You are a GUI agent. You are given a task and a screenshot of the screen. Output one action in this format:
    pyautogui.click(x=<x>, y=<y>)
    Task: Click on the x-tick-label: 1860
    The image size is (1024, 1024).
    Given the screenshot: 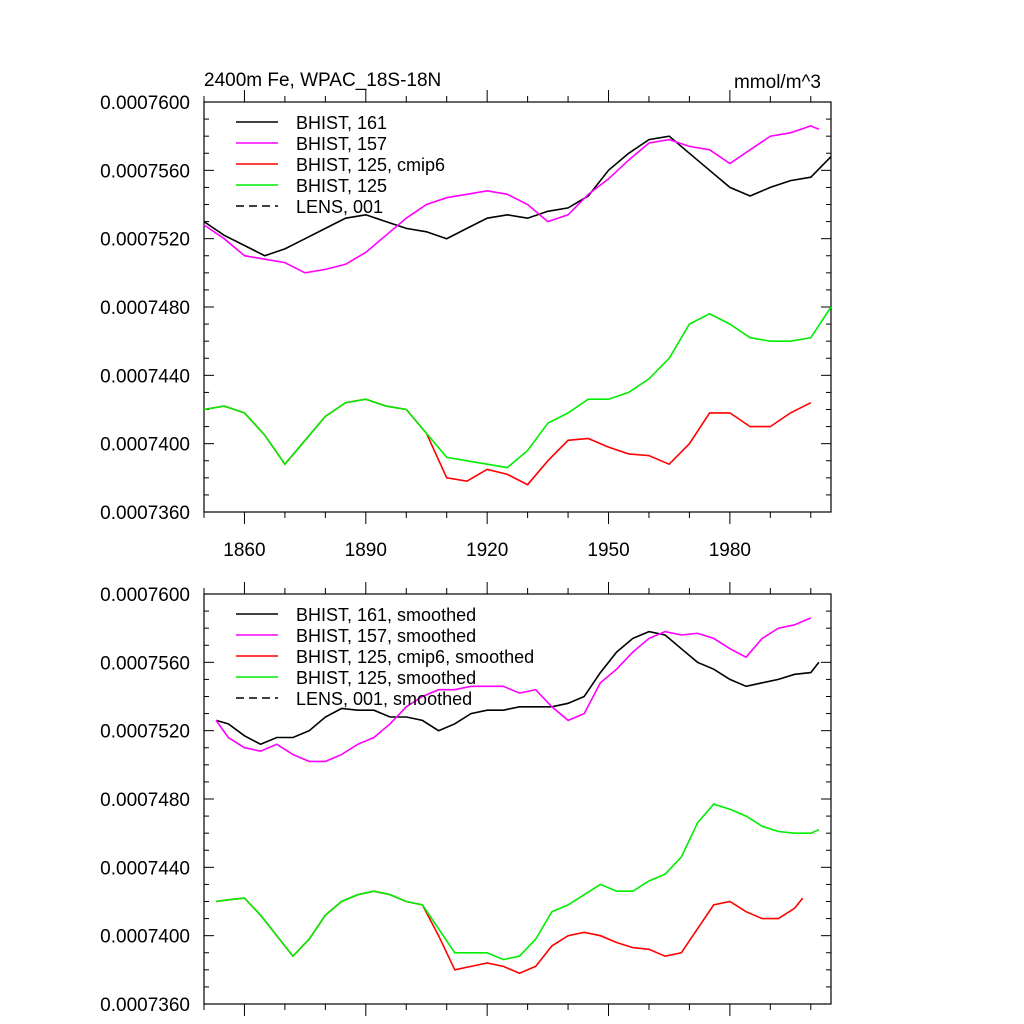 What is the action you would take?
    pyautogui.click(x=244, y=550)
    